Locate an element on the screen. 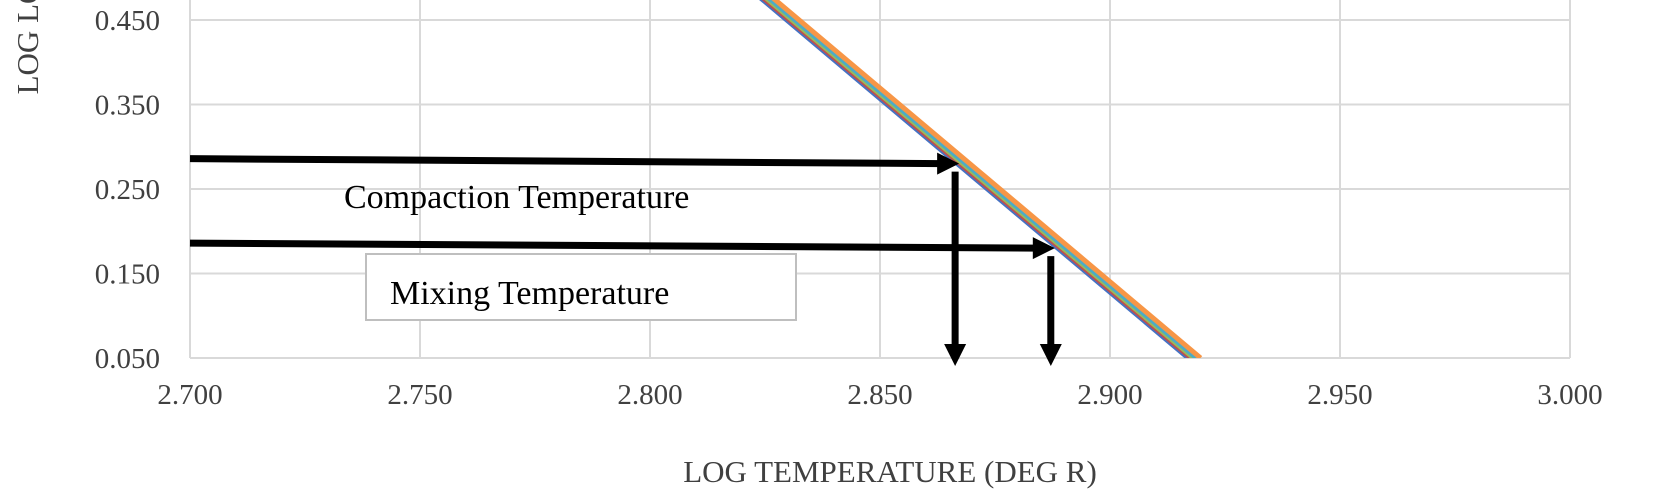 The image size is (1658, 502). compaction-vertical-arrowhead is located at coordinates (955, 355).